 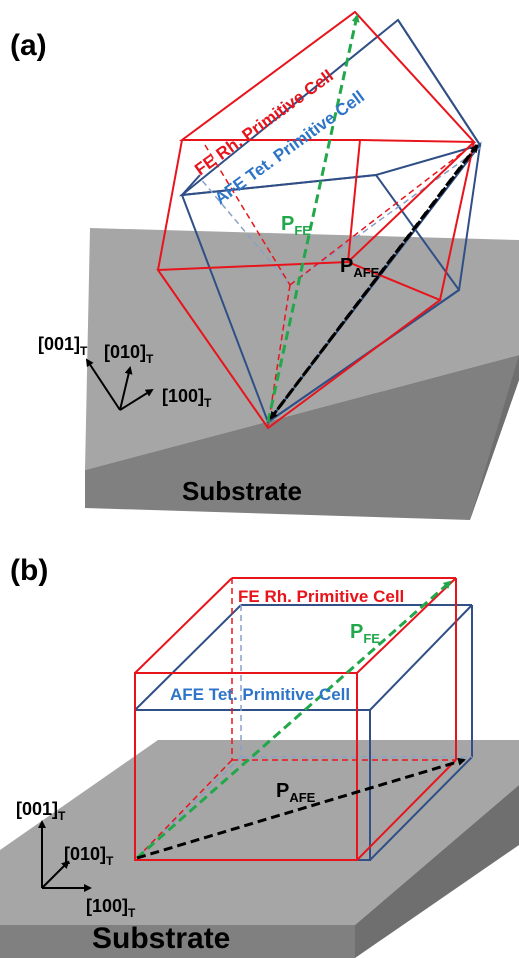 What do you see at coordinates (260, 694) in the screenshot?
I see `afe-cell-label-b: AFE Tet. Primitive Cell` at bounding box center [260, 694].